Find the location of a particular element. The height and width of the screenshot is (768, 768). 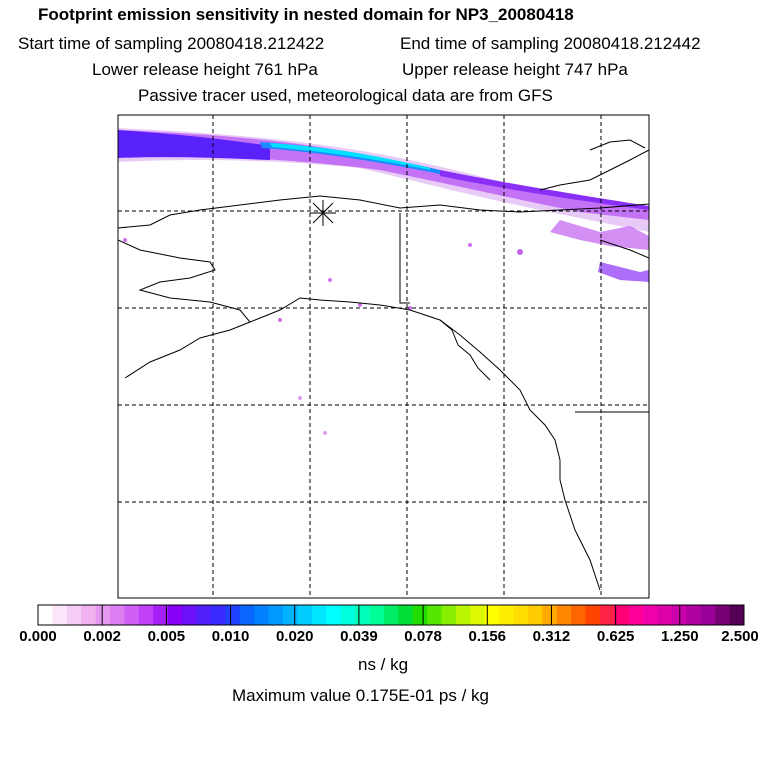

upper-release-height: Upper release height 747 hPa is located at coordinates (515, 69).